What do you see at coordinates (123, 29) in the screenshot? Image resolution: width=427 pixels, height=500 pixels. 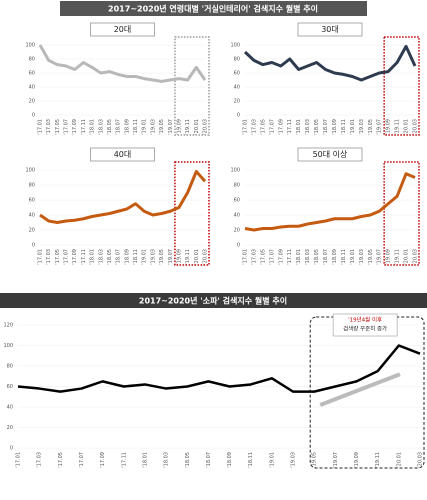 I see `chart-title: 20대` at bounding box center [123, 29].